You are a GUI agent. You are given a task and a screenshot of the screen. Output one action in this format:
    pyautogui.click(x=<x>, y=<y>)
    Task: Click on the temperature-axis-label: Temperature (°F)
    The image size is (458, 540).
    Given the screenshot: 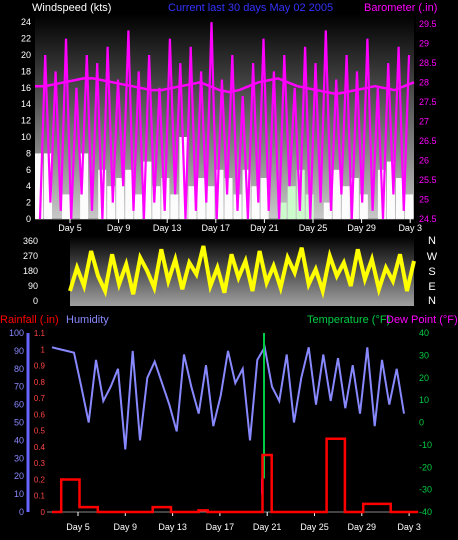 What is the action you would take?
    pyautogui.click(x=348, y=320)
    